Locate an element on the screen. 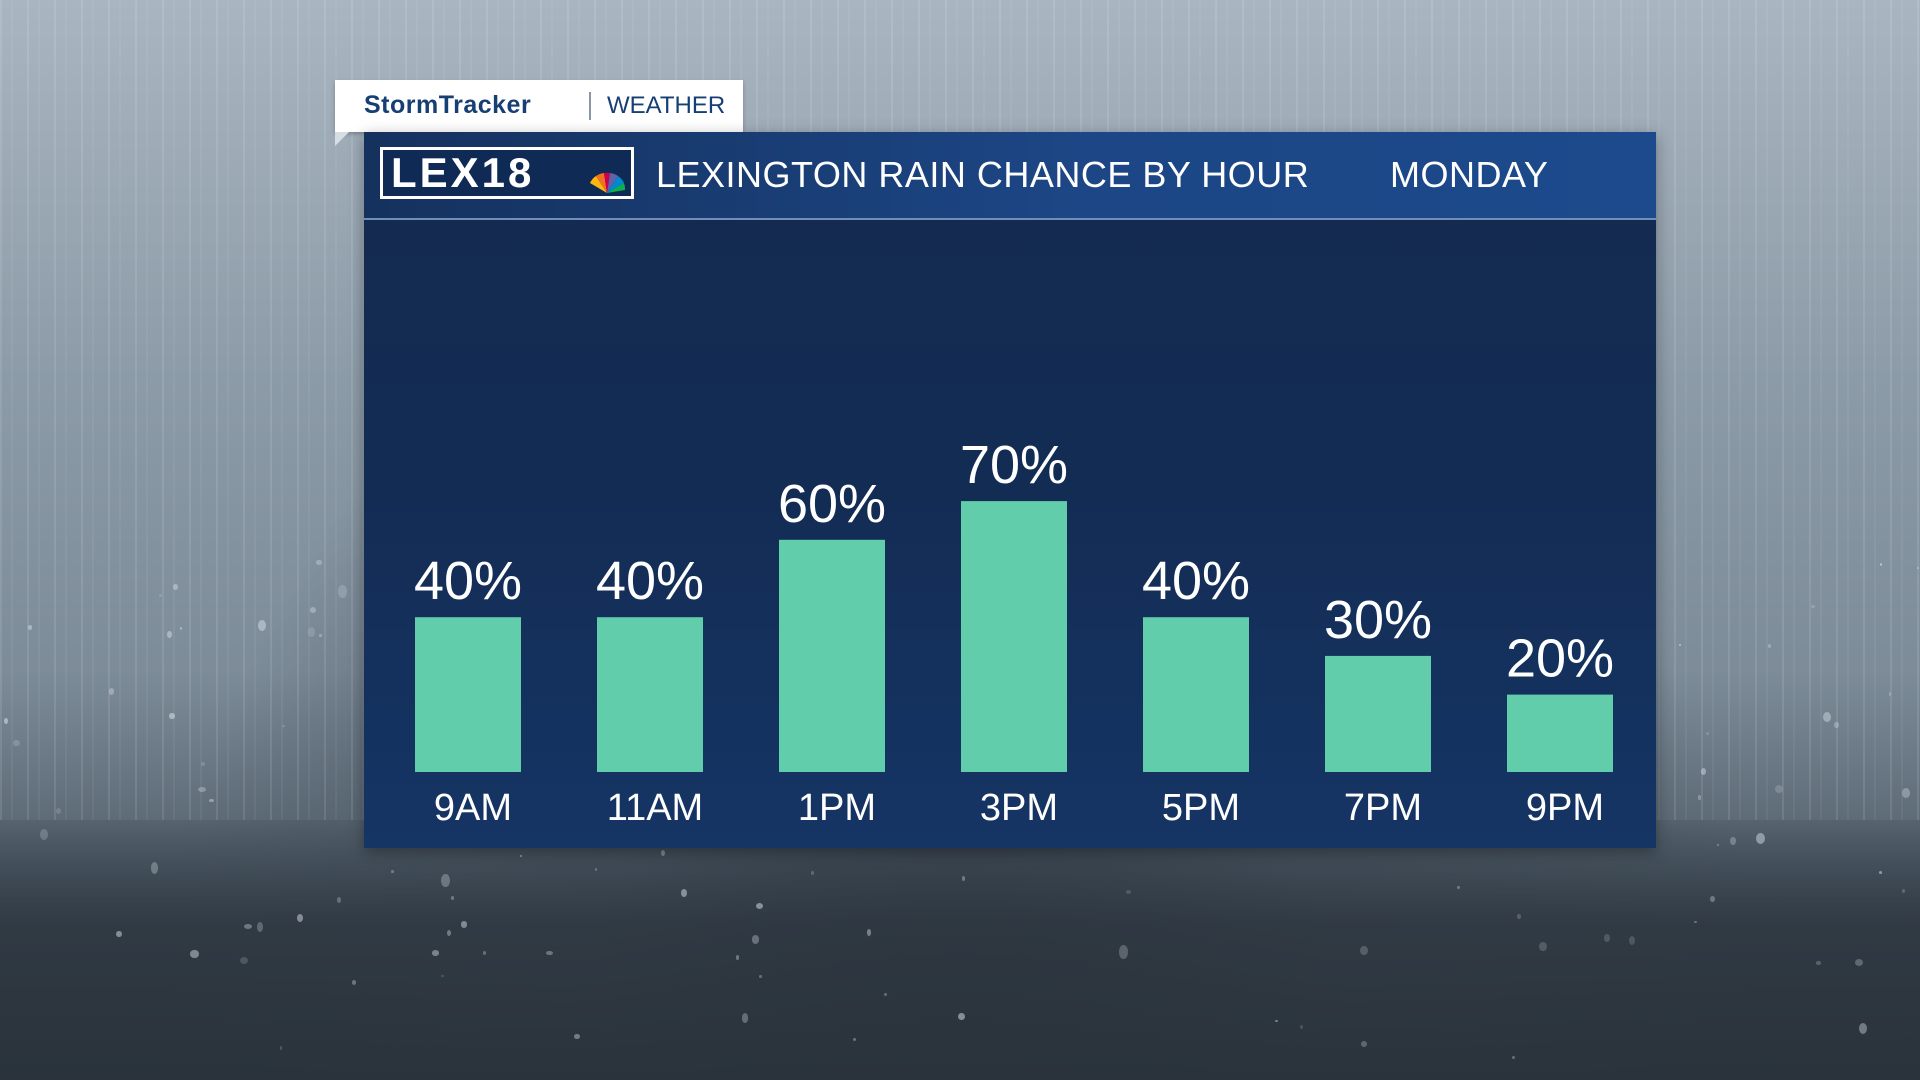 The width and height of the screenshot is (1920, 1080). category-label-3pm: 3PM is located at coordinates (1019, 808).